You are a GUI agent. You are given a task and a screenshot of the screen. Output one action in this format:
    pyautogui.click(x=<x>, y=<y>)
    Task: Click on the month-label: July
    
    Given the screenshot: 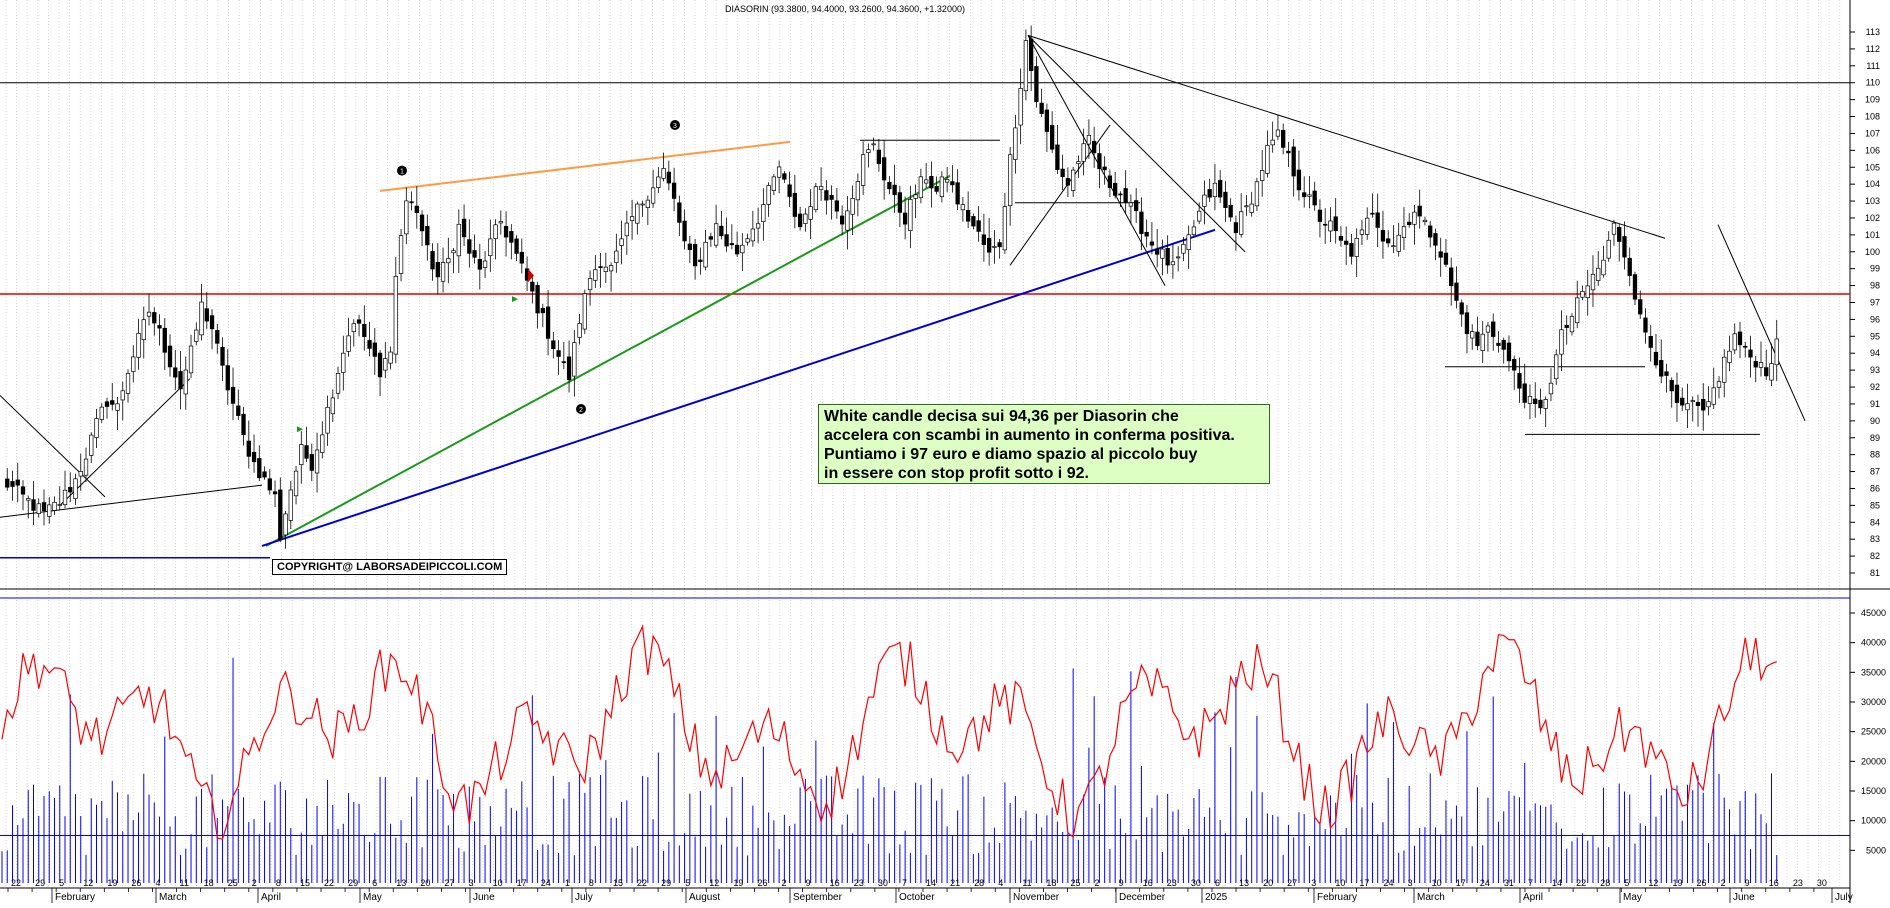 What is the action you would take?
    pyautogui.click(x=584, y=897)
    